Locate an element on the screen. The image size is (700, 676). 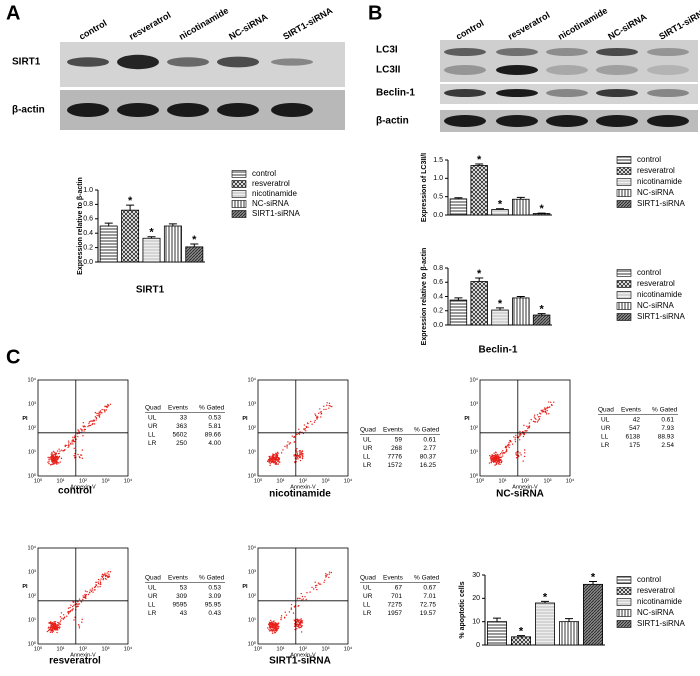
table-cell: 0.67 is located at coordinates (429, 588).